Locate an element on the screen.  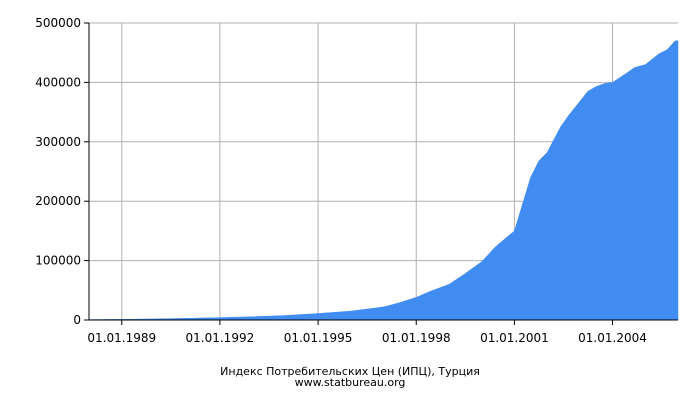
x-tick-label: 01.01.1992 is located at coordinates (220, 338).